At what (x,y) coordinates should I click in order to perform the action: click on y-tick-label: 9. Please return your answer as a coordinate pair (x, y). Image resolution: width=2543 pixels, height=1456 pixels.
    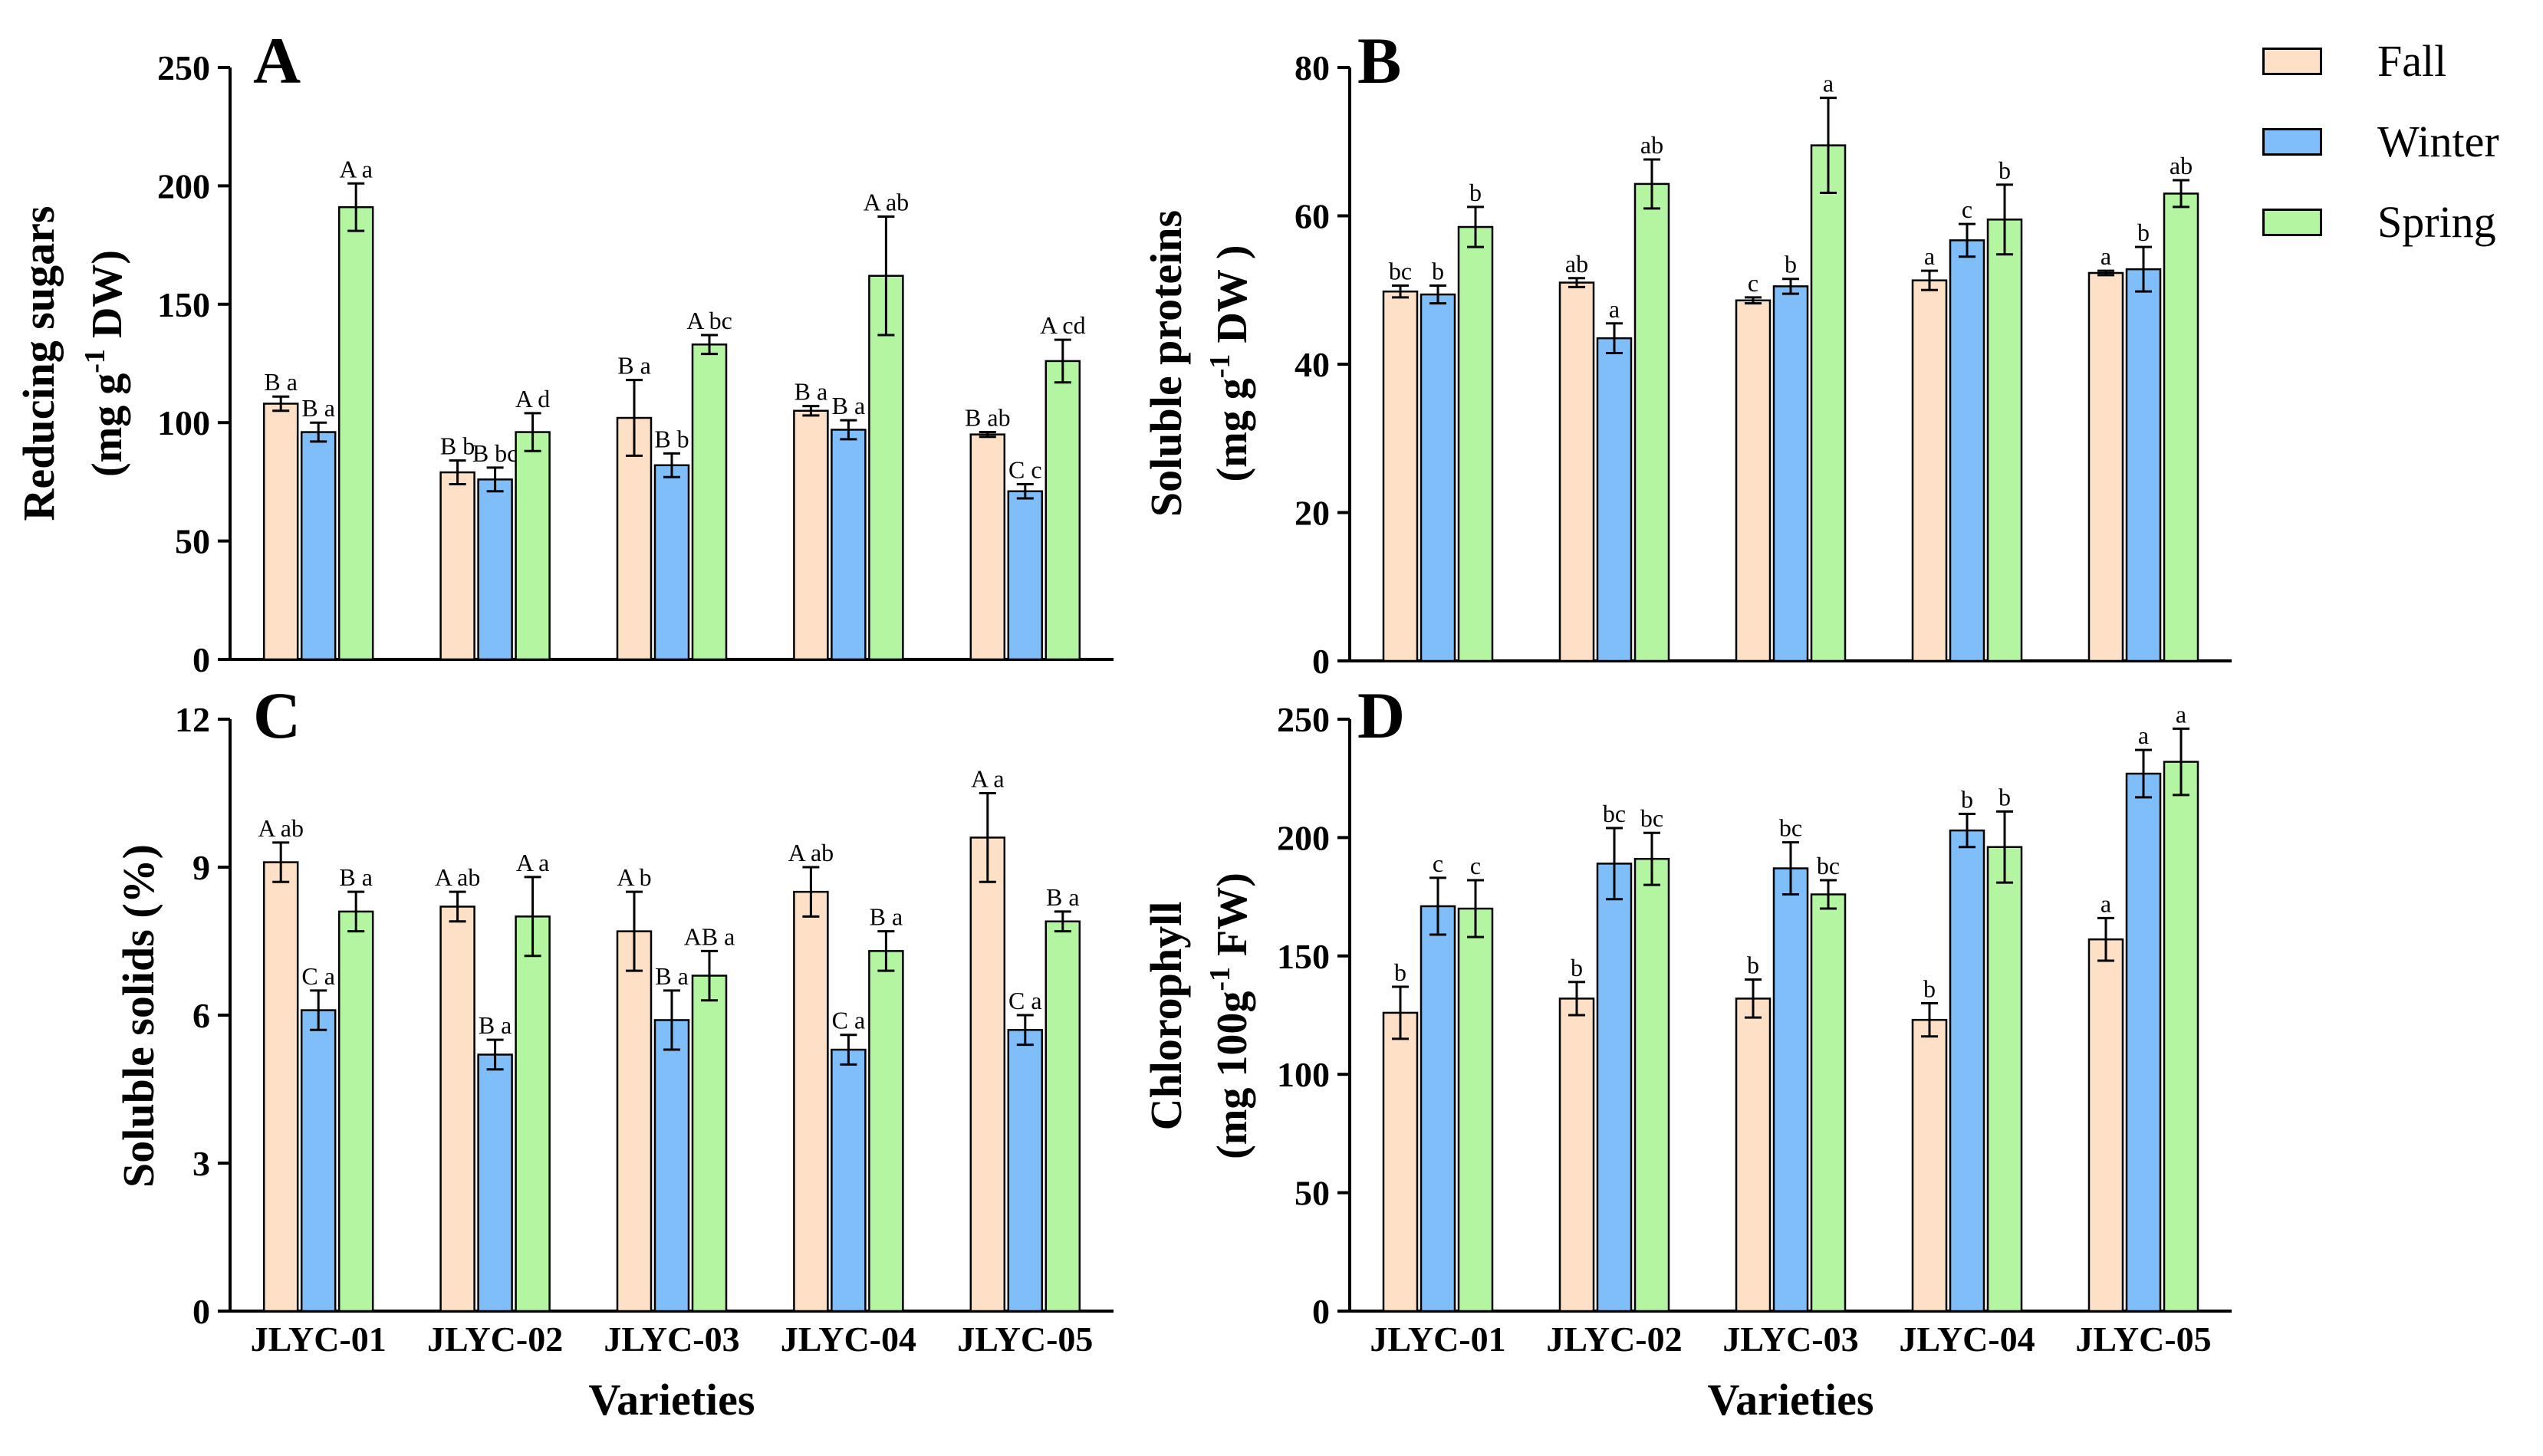
    Looking at the image, I should click on (201, 868).